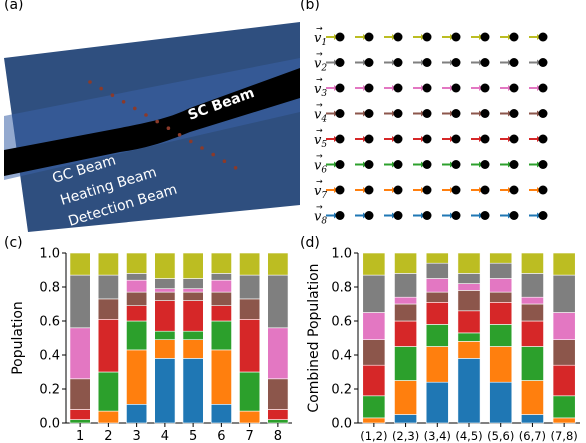 This screenshot has height=443, width=586. Describe the element at coordinates (165, 436) in the screenshot. I see `x-tick-label: 4` at that location.